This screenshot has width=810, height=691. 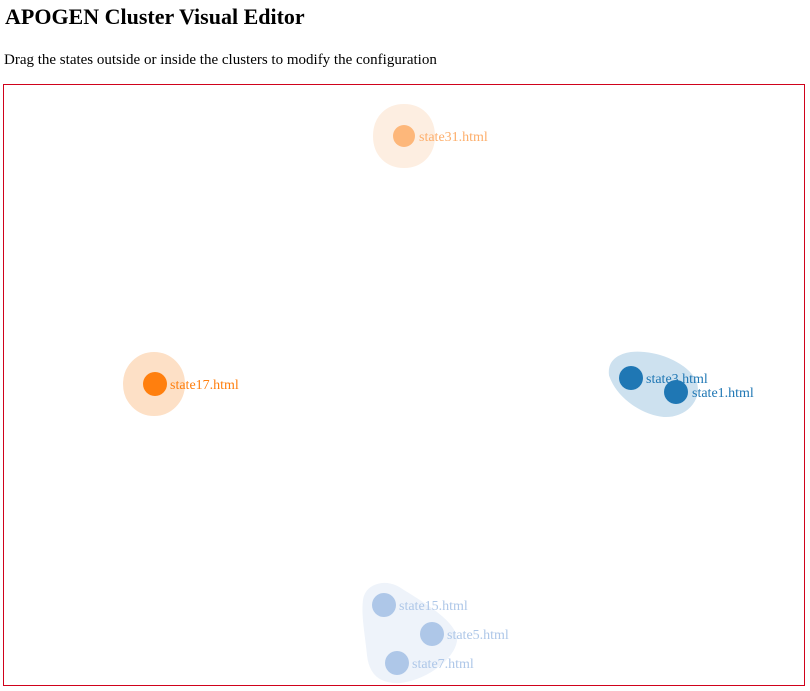 I want to click on state-node-state5: state5.html, so click(x=464, y=634).